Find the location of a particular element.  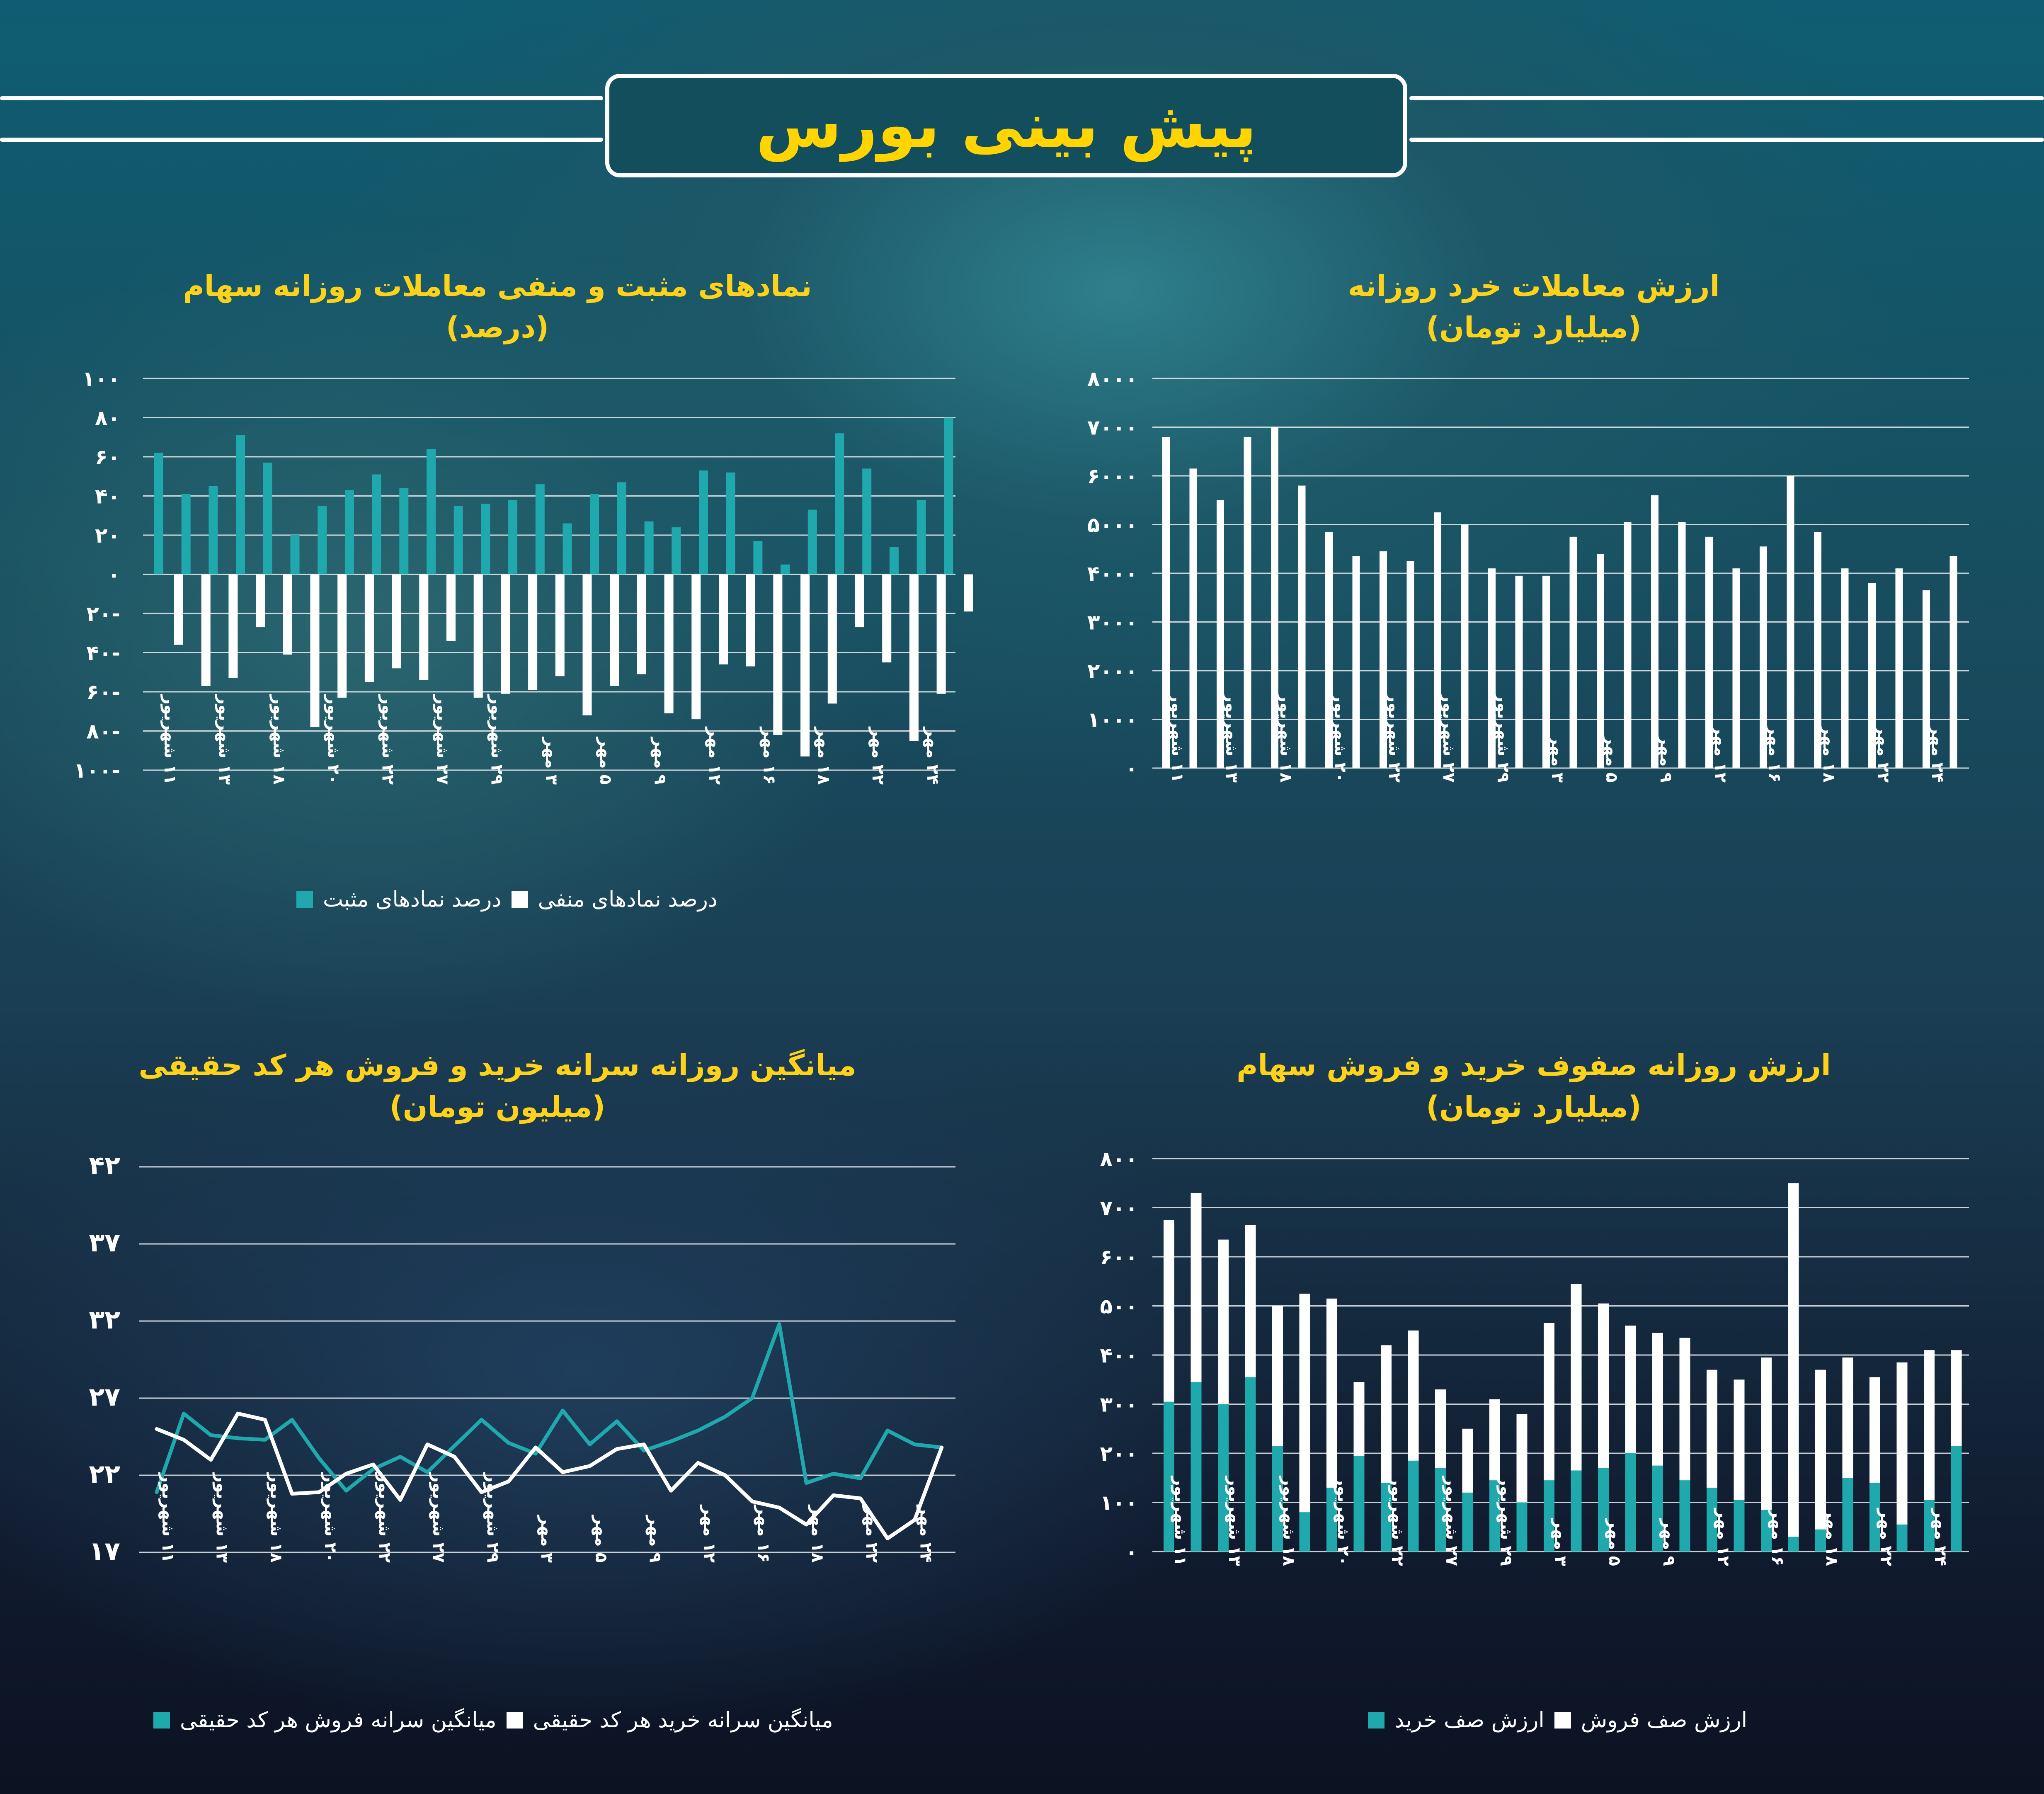

posneg-y-tick-label: ۱۰۰- is located at coordinates (97, 771).